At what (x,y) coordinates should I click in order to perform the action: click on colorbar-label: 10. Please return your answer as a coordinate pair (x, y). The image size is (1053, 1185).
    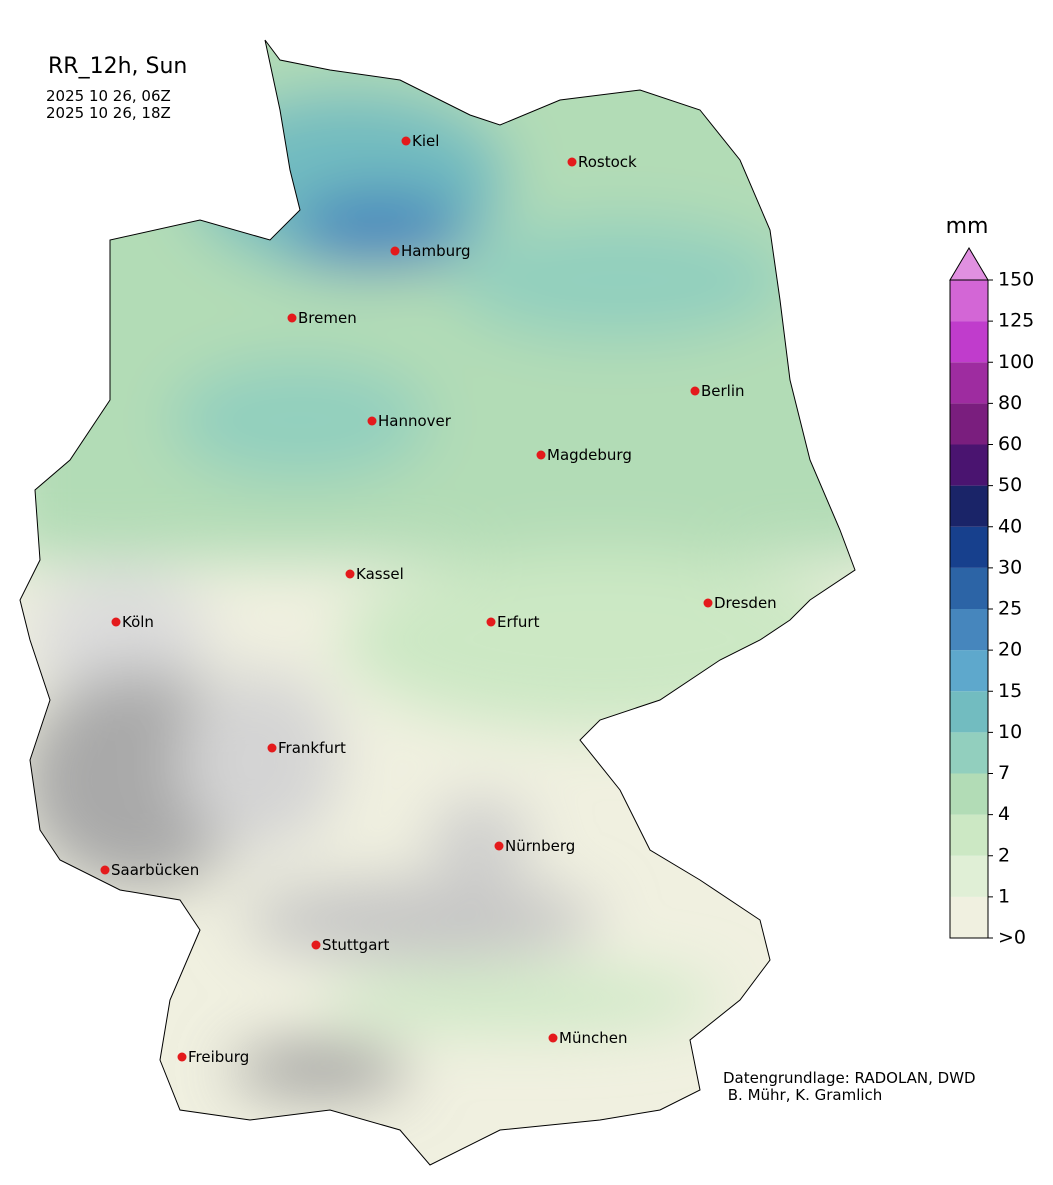
    Looking at the image, I should click on (1010, 732).